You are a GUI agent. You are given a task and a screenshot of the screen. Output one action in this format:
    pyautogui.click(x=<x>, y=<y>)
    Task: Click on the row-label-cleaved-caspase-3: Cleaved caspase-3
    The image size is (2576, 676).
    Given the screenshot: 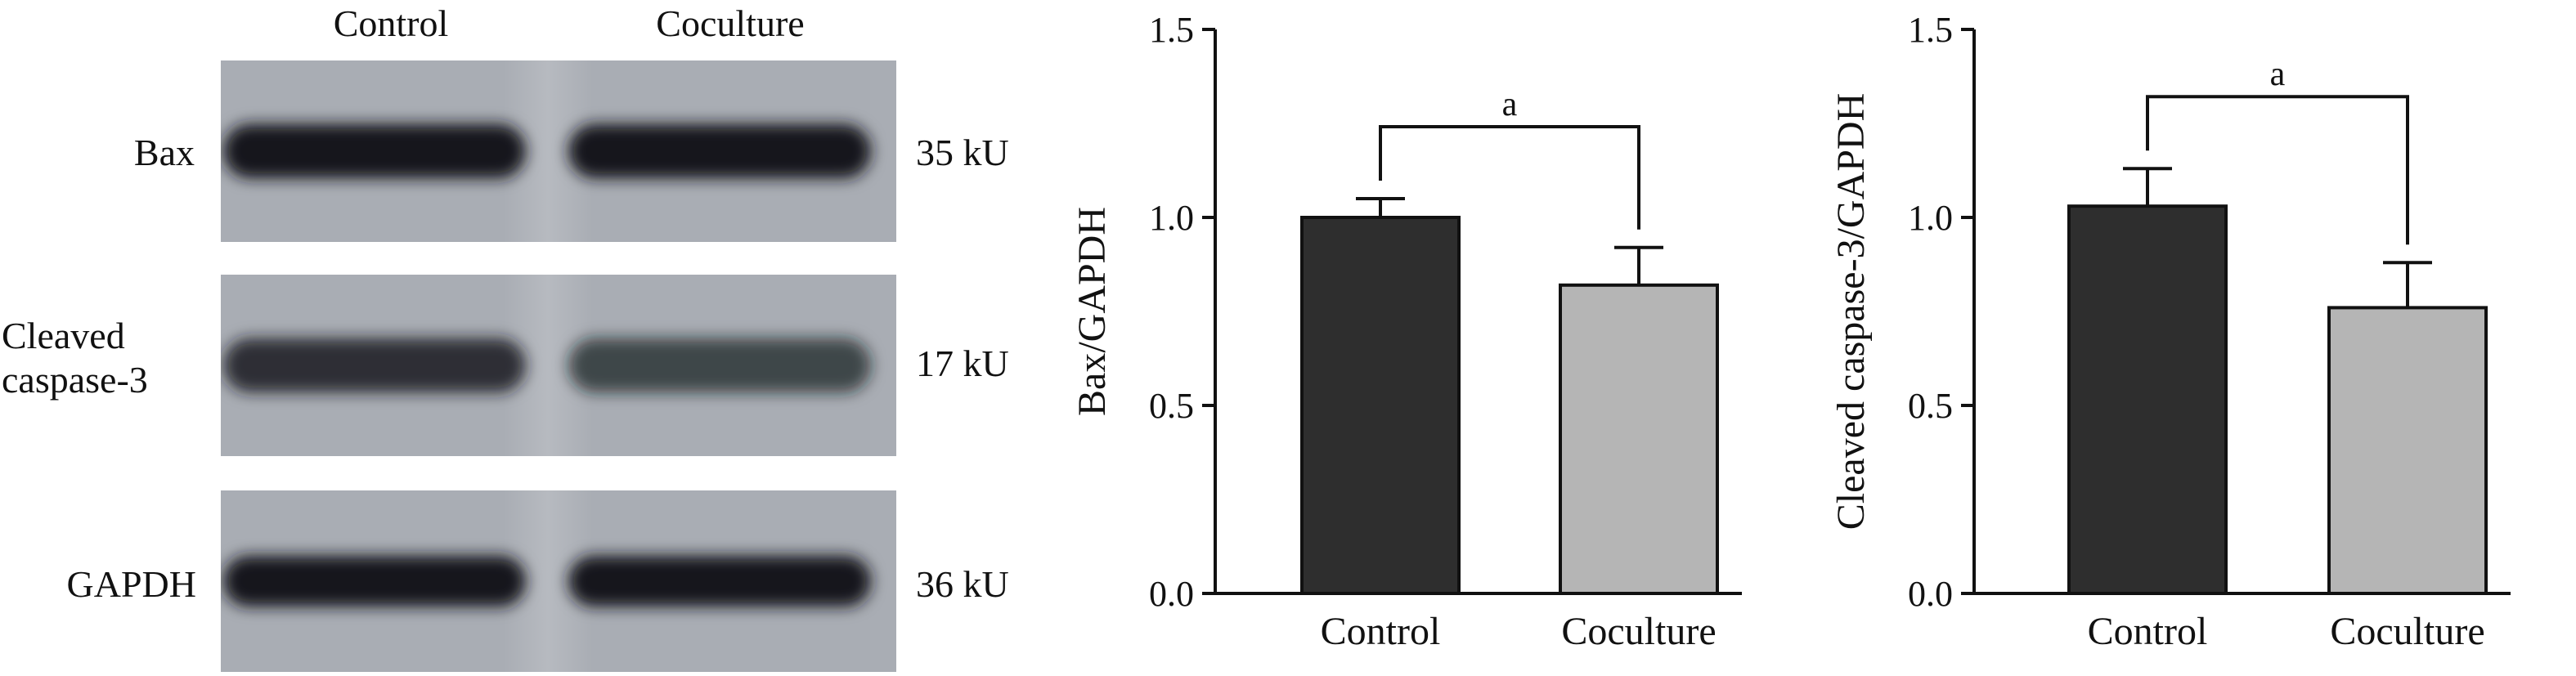 What is the action you would take?
    pyautogui.click(x=112, y=358)
    